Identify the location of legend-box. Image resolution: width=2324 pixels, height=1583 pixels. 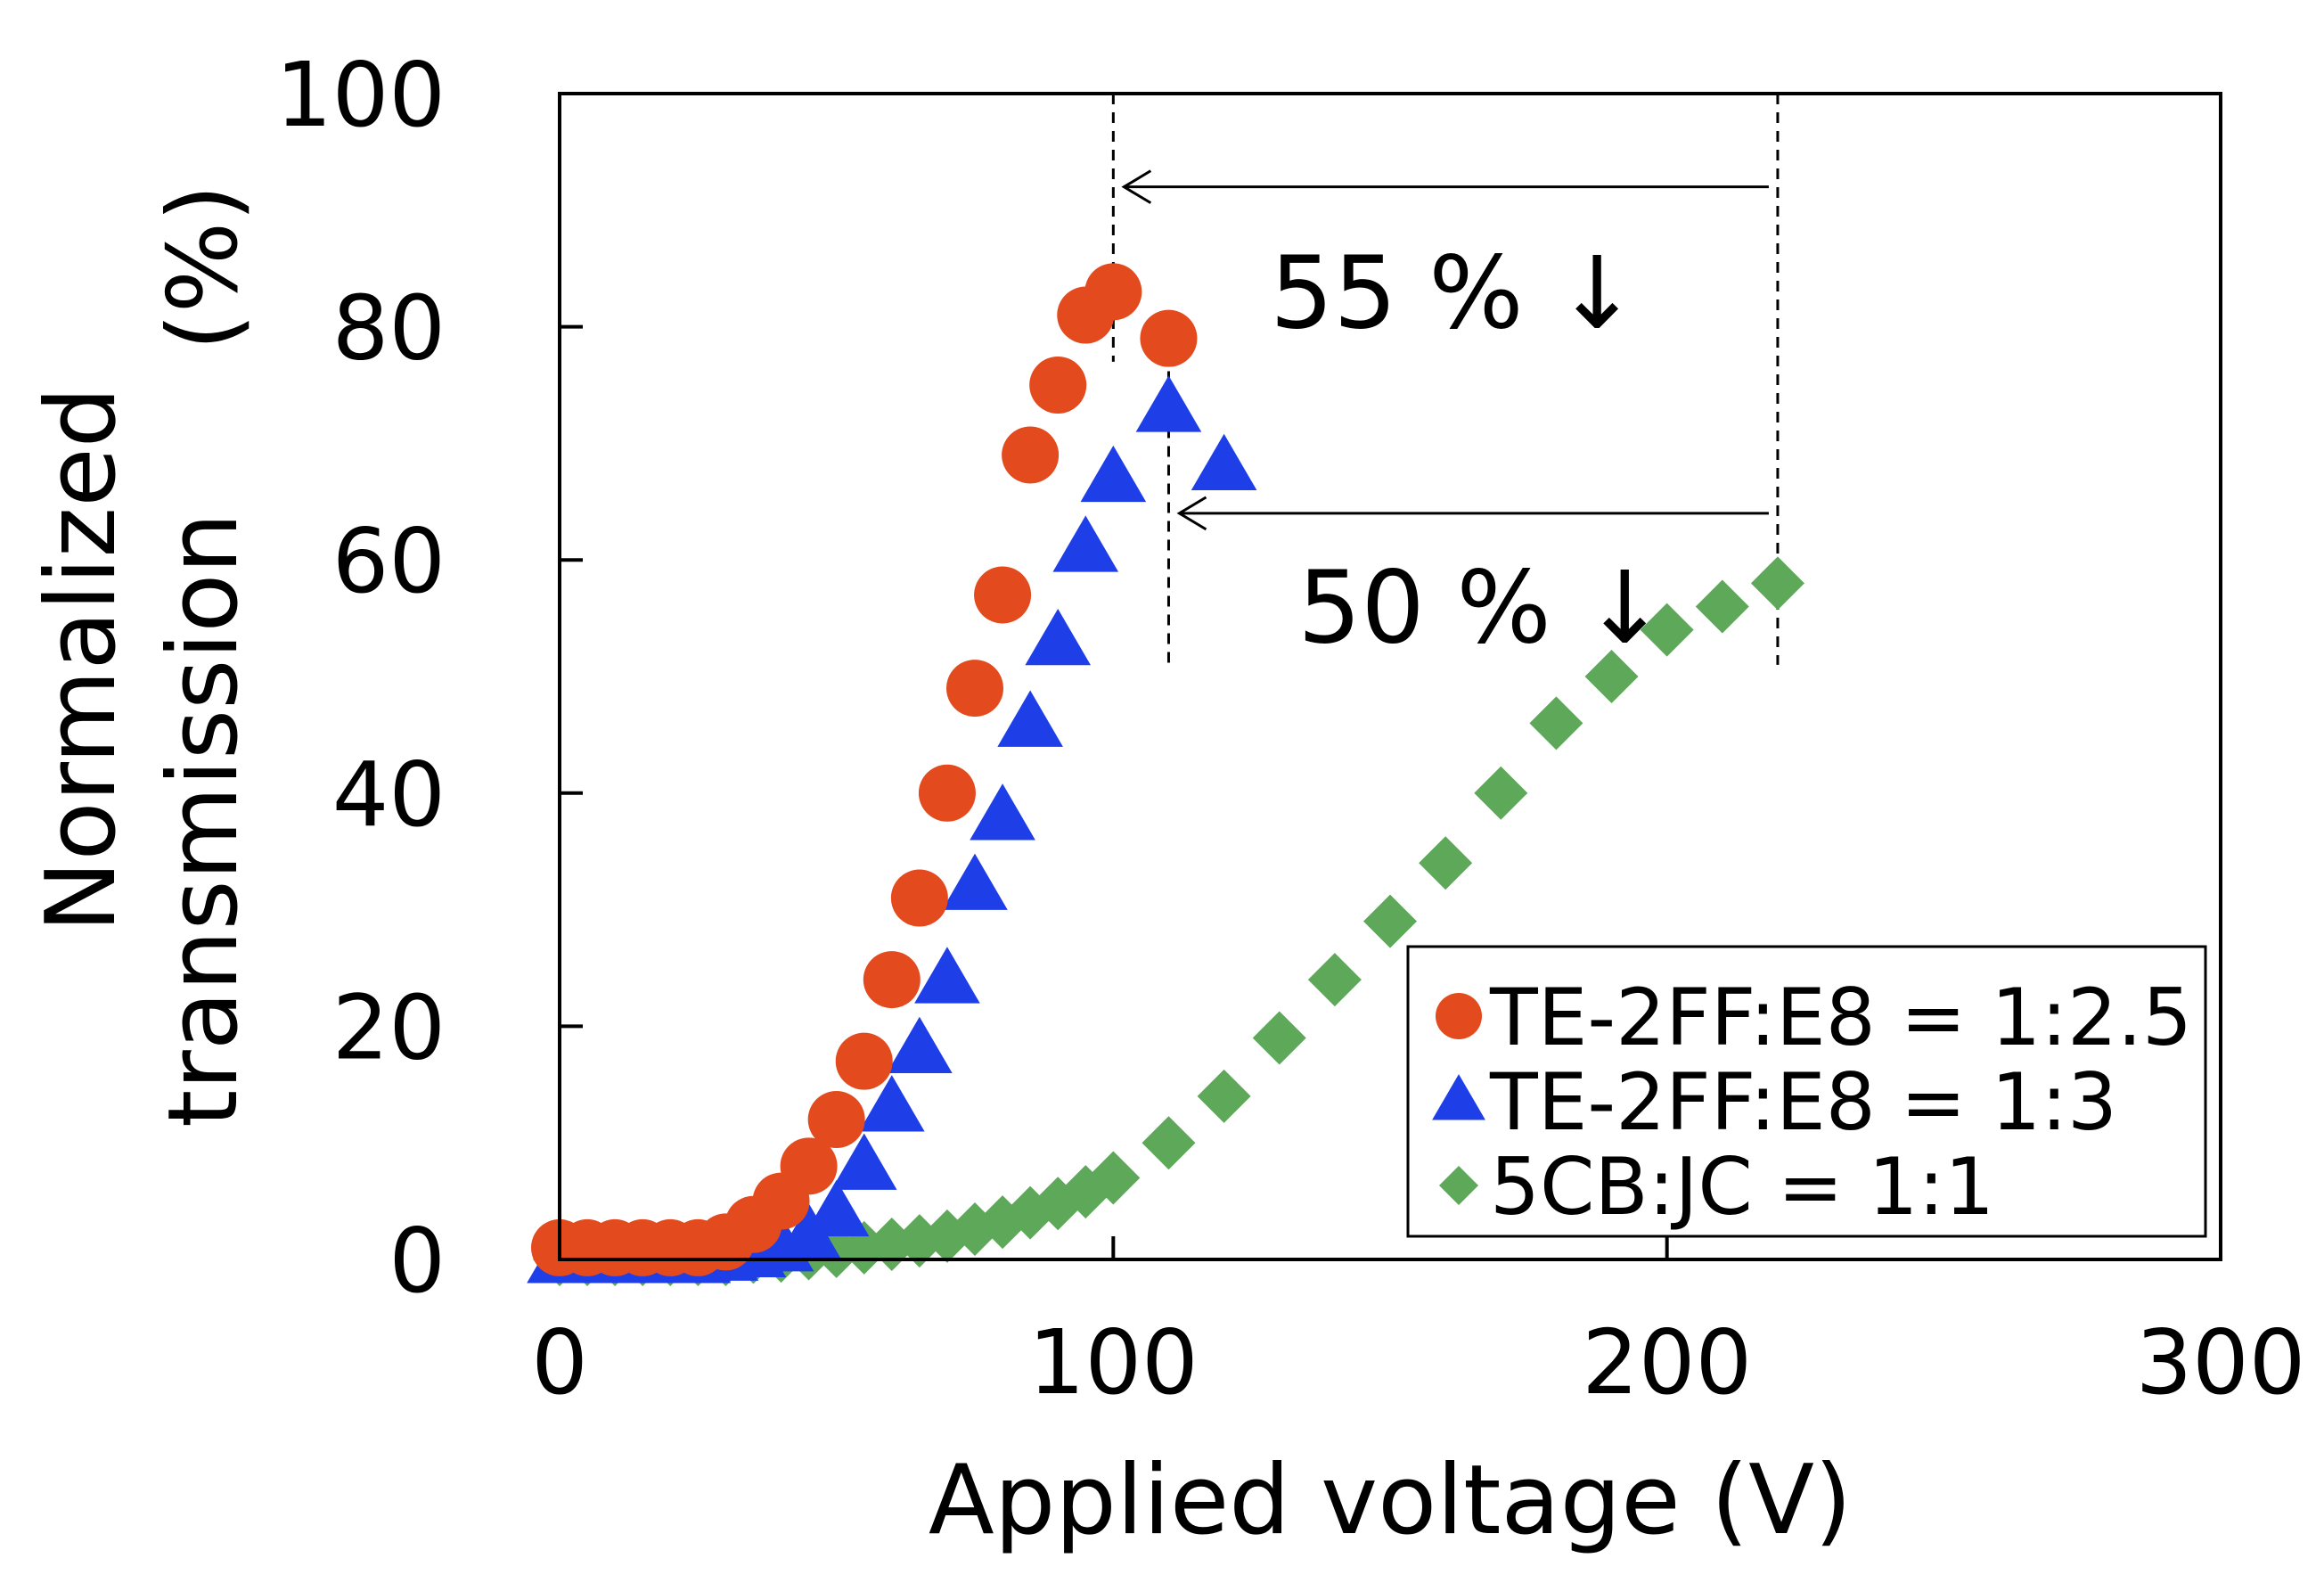
(1806, 1091).